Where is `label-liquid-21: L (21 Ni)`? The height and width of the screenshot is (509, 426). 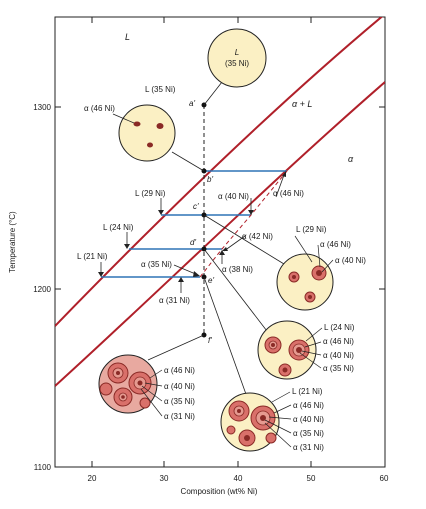
label-liquid-21: L (21 Ni) is located at coordinates (92, 256).